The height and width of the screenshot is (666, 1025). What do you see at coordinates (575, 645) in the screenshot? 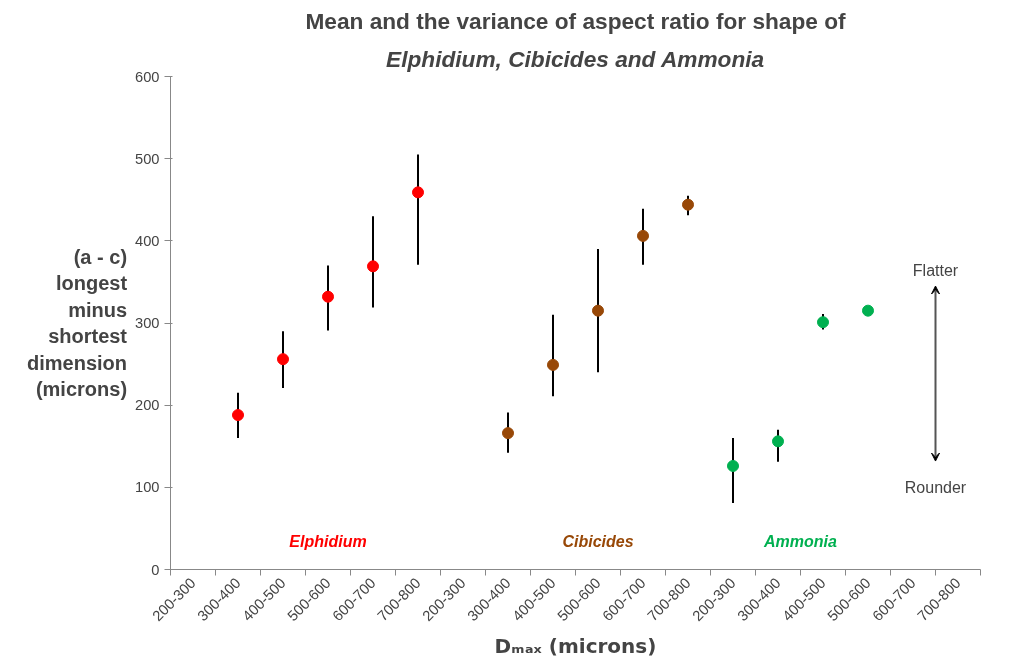
I see `x-axis-title: Dₘₐₓ (microns)` at bounding box center [575, 645].